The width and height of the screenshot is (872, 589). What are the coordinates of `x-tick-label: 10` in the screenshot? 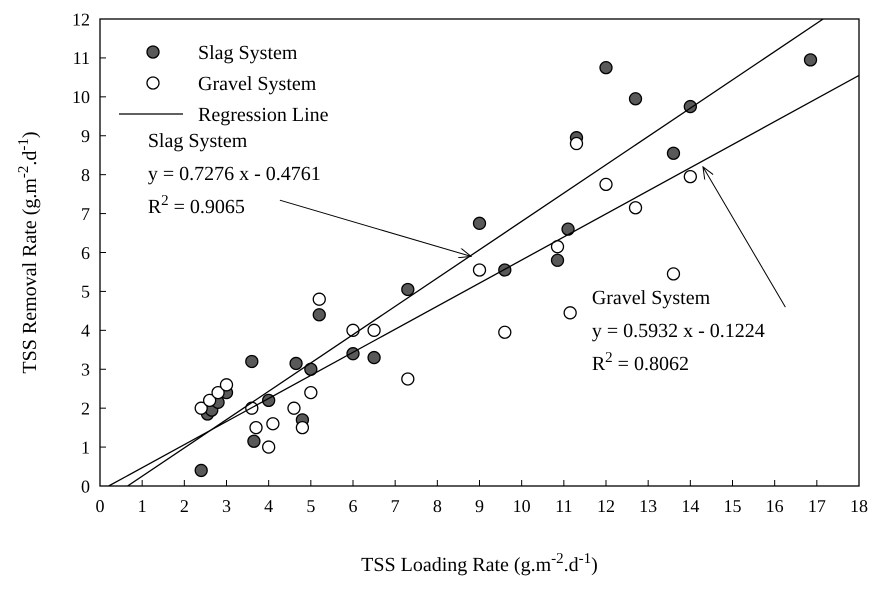 It's located at (521, 506).